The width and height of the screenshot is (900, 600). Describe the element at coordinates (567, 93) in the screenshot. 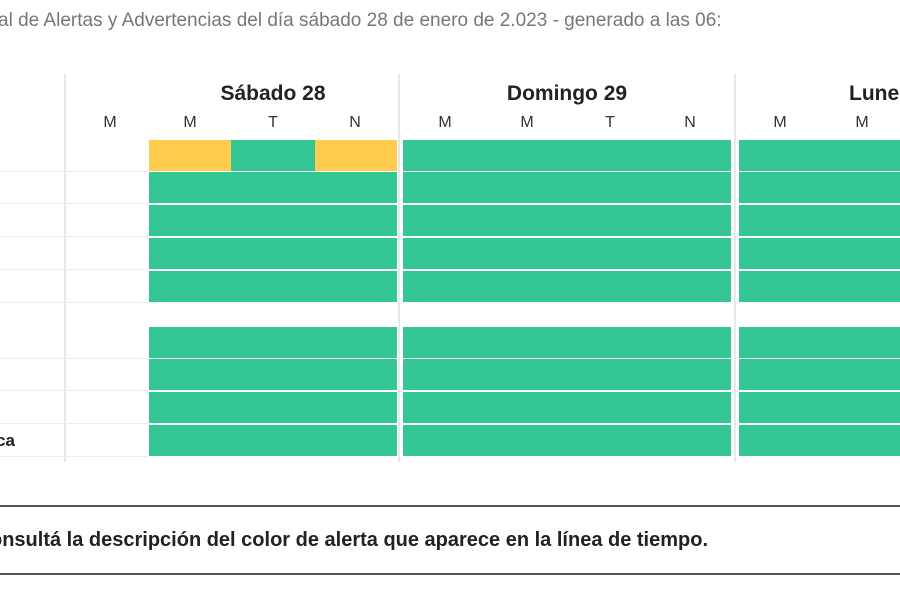

I see `day-header-domingo: Domingo 29` at that location.